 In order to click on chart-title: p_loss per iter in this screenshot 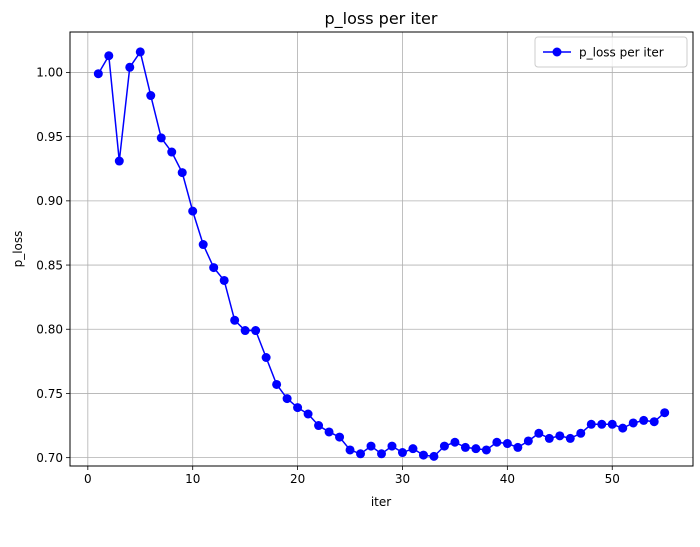, I will do `click(381, 19)`.